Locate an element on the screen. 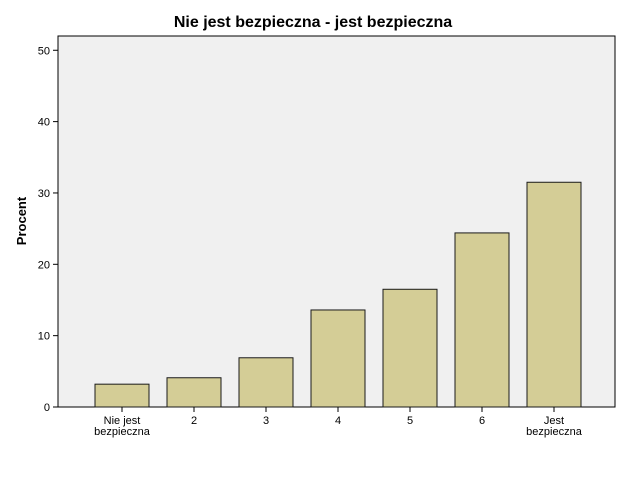 This screenshot has width=626, height=501. y-tick-label: 10 is located at coordinates (44, 337).